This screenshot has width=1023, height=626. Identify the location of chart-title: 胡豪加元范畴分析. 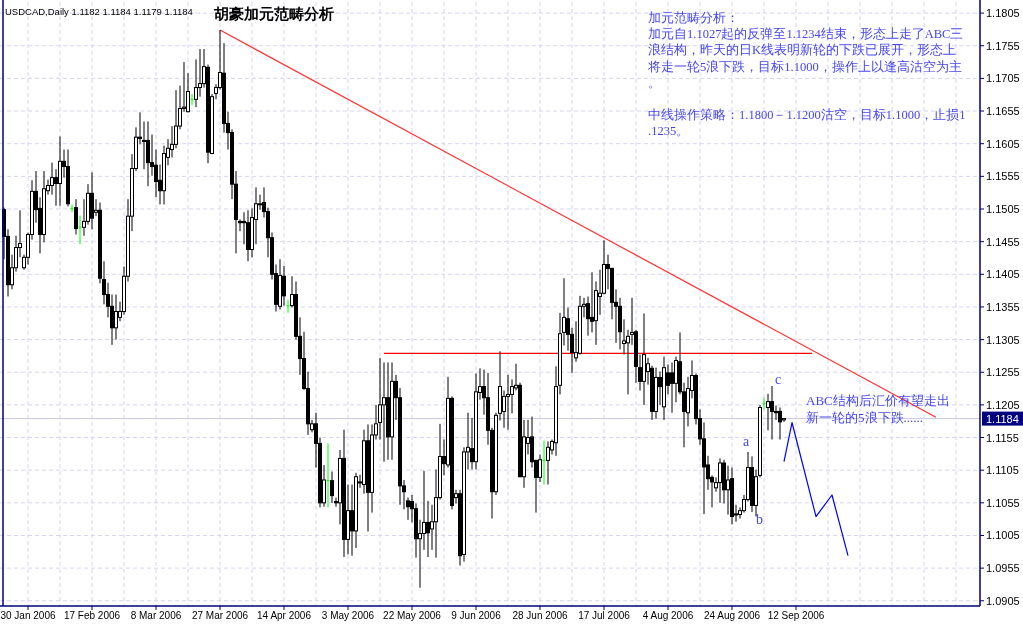
(273, 14).